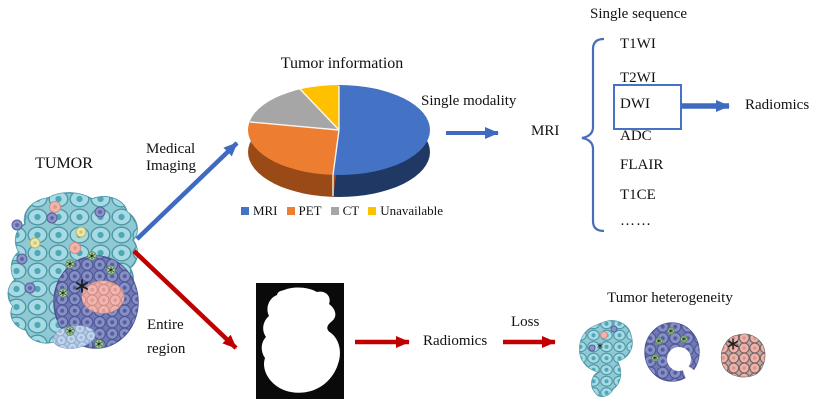 This screenshot has width=825, height=403. I want to click on pie-legend: MRI PET CT Unavailable, so click(342, 211).